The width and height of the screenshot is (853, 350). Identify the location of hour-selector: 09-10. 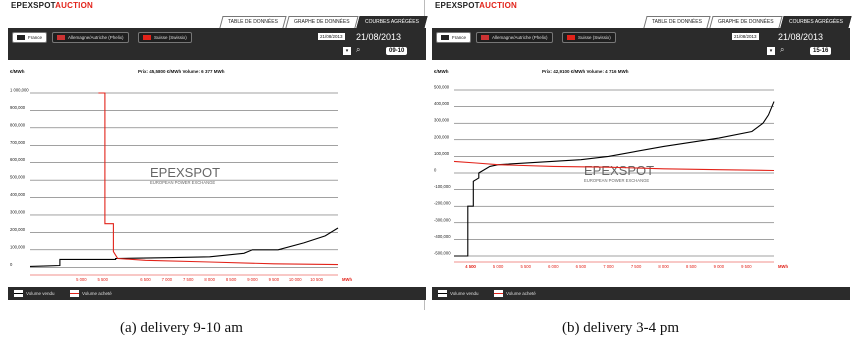
(397, 51).